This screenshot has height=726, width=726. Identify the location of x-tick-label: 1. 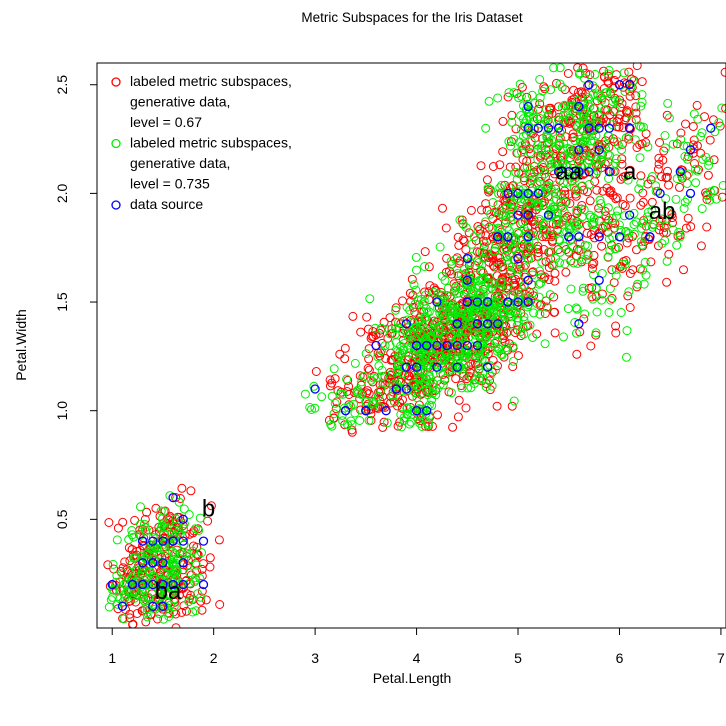
(112, 658).